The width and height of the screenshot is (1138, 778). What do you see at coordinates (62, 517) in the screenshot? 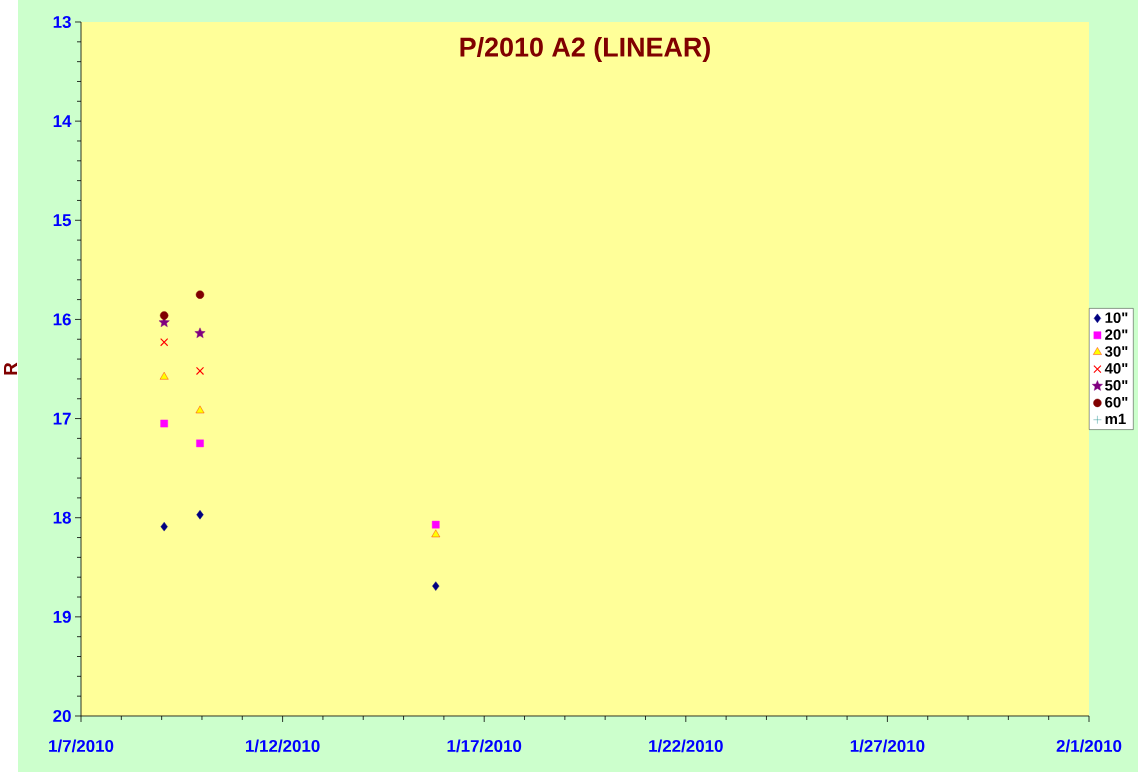
I see `y-tick-label: 18` at bounding box center [62, 517].